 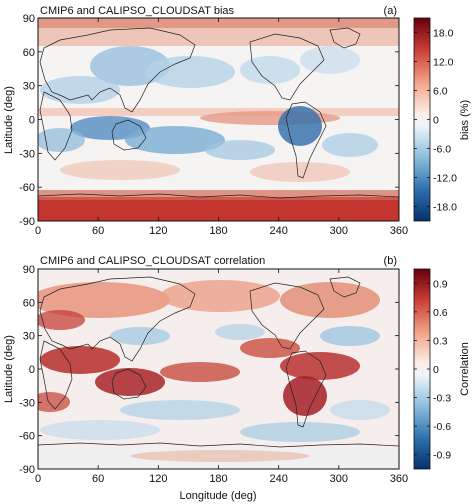 I want to click on panel-a-y-axis-label: Latitude (deg), so click(x=9, y=120).